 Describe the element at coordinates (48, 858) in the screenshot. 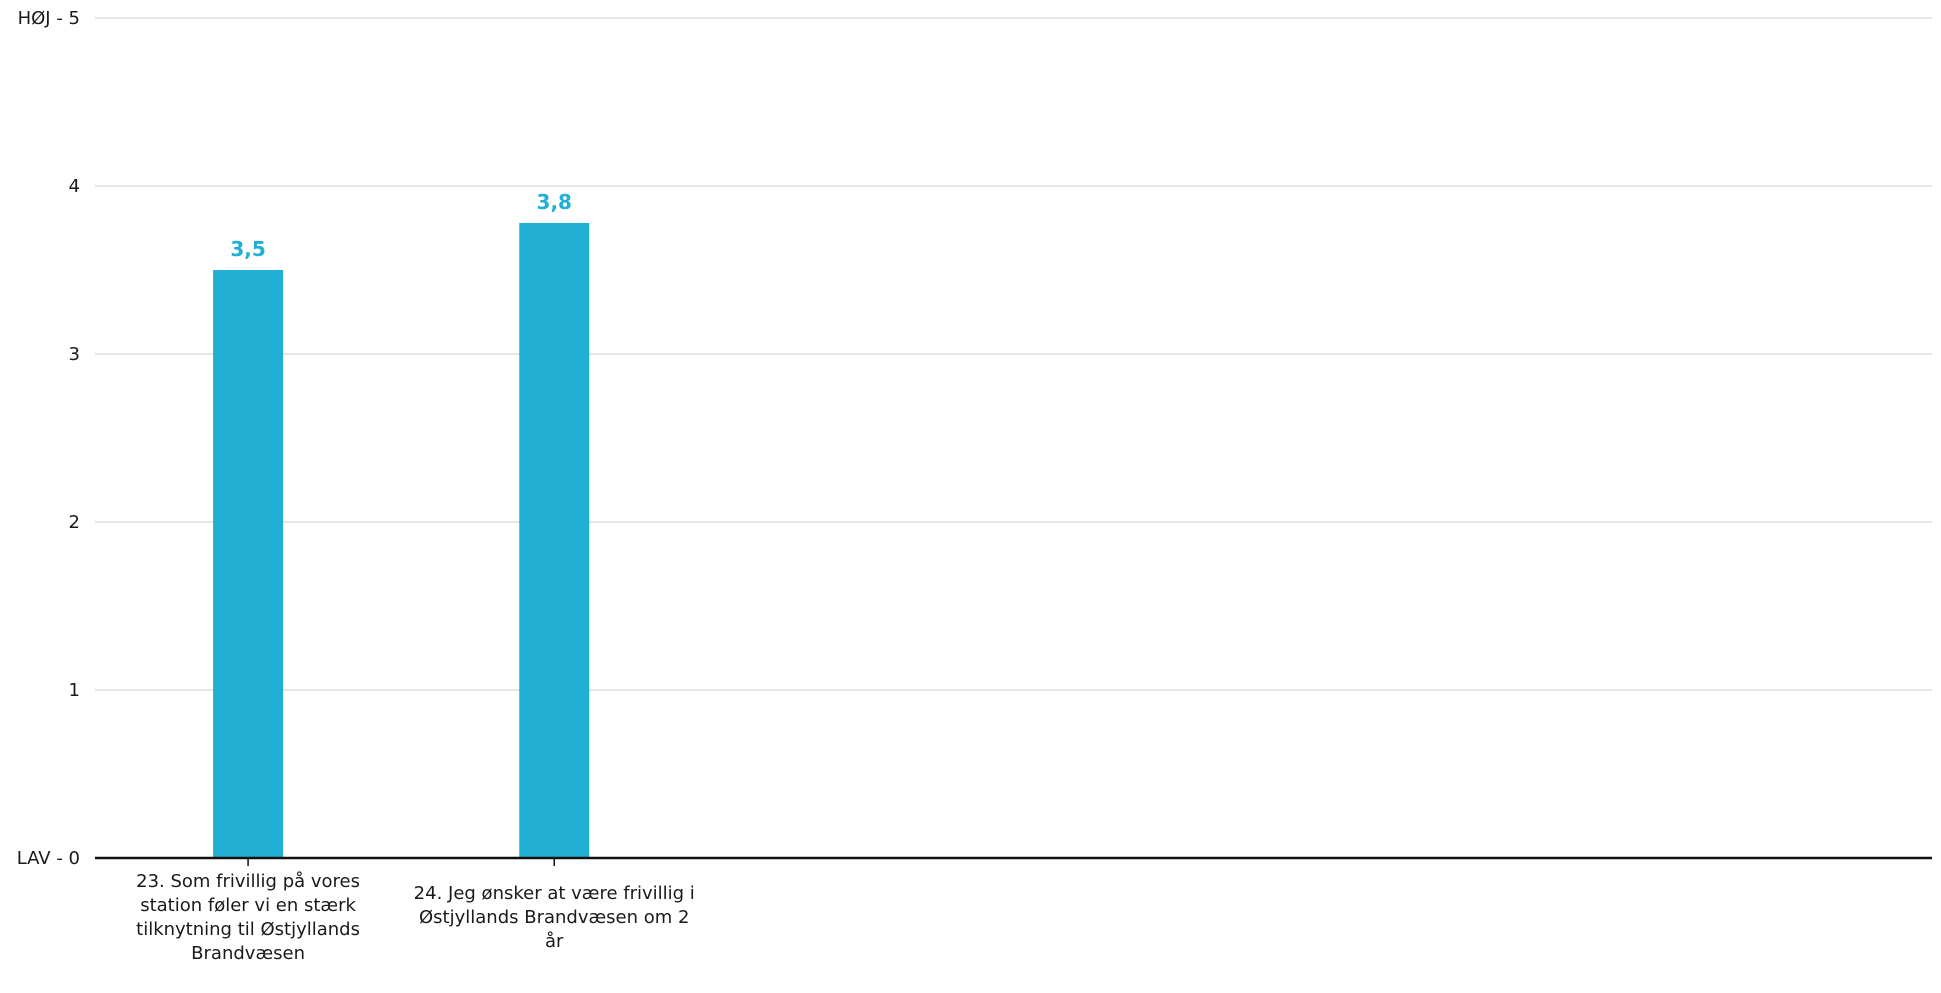

I see `y-tick-label: LAV - 0` at that location.